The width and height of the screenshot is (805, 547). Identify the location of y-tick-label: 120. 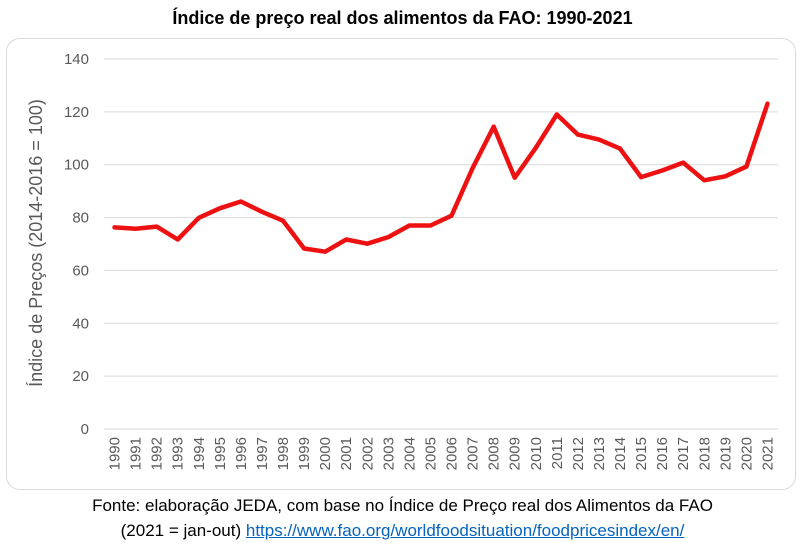
(76, 112).